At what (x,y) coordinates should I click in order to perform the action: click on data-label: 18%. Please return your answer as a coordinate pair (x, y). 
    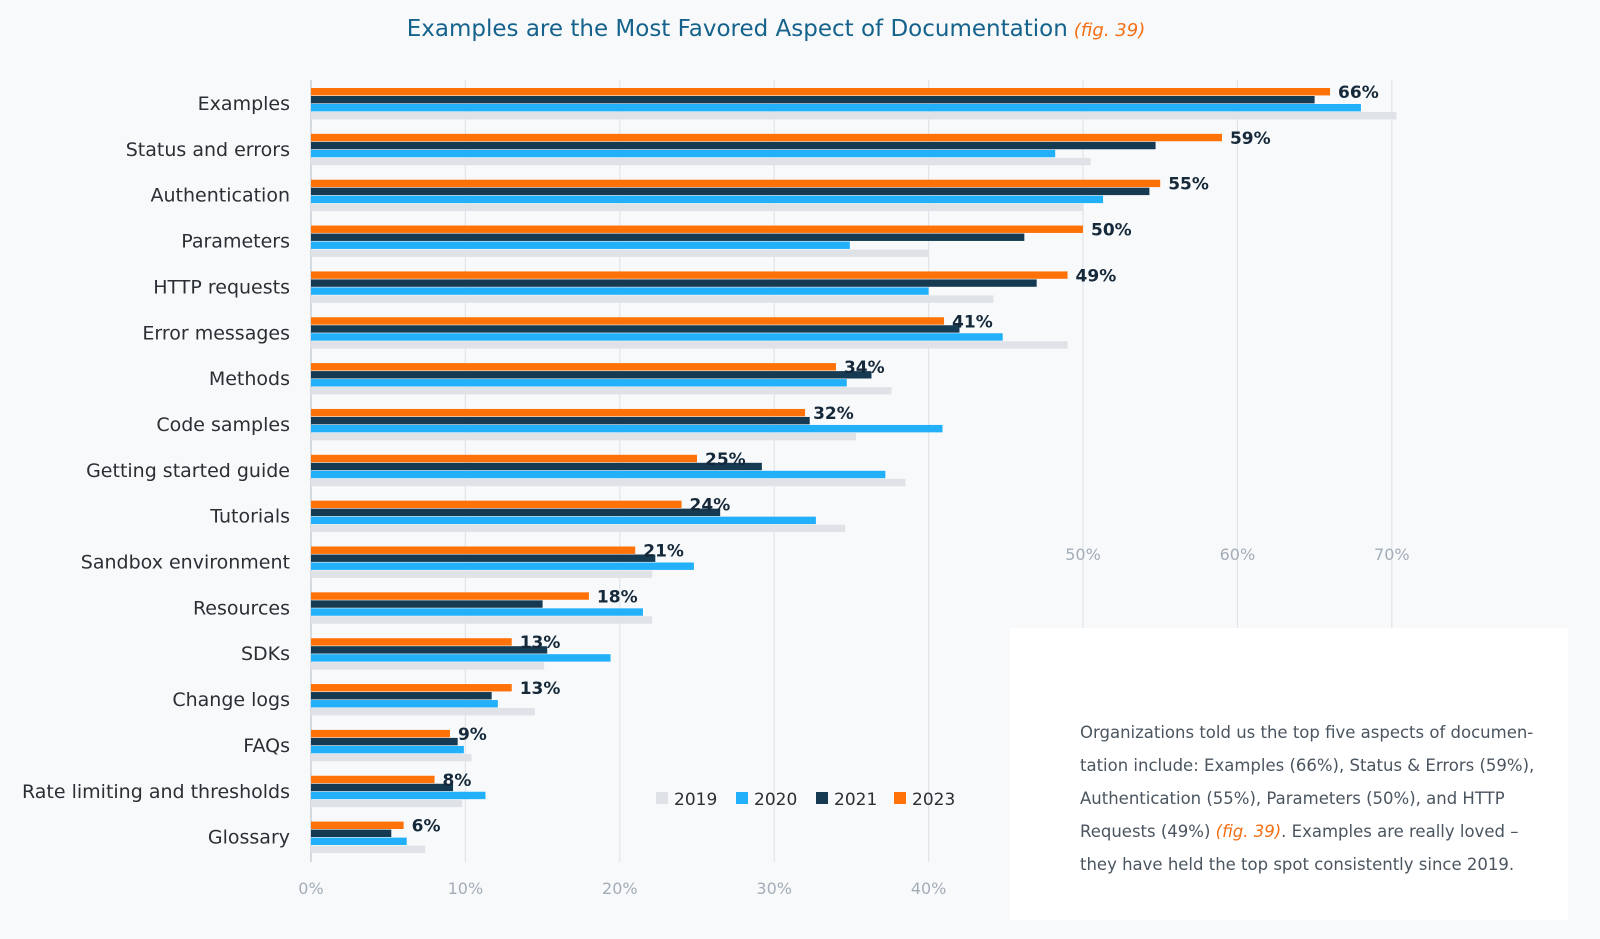
    Looking at the image, I should click on (617, 597).